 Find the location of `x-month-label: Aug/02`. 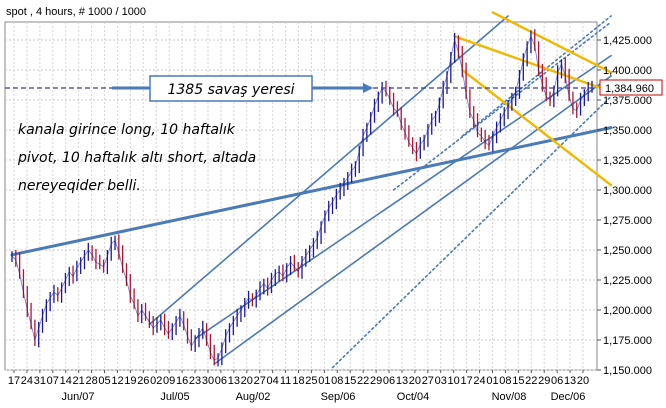

x-month-label: Aug/02 is located at coordinates (253, 397).